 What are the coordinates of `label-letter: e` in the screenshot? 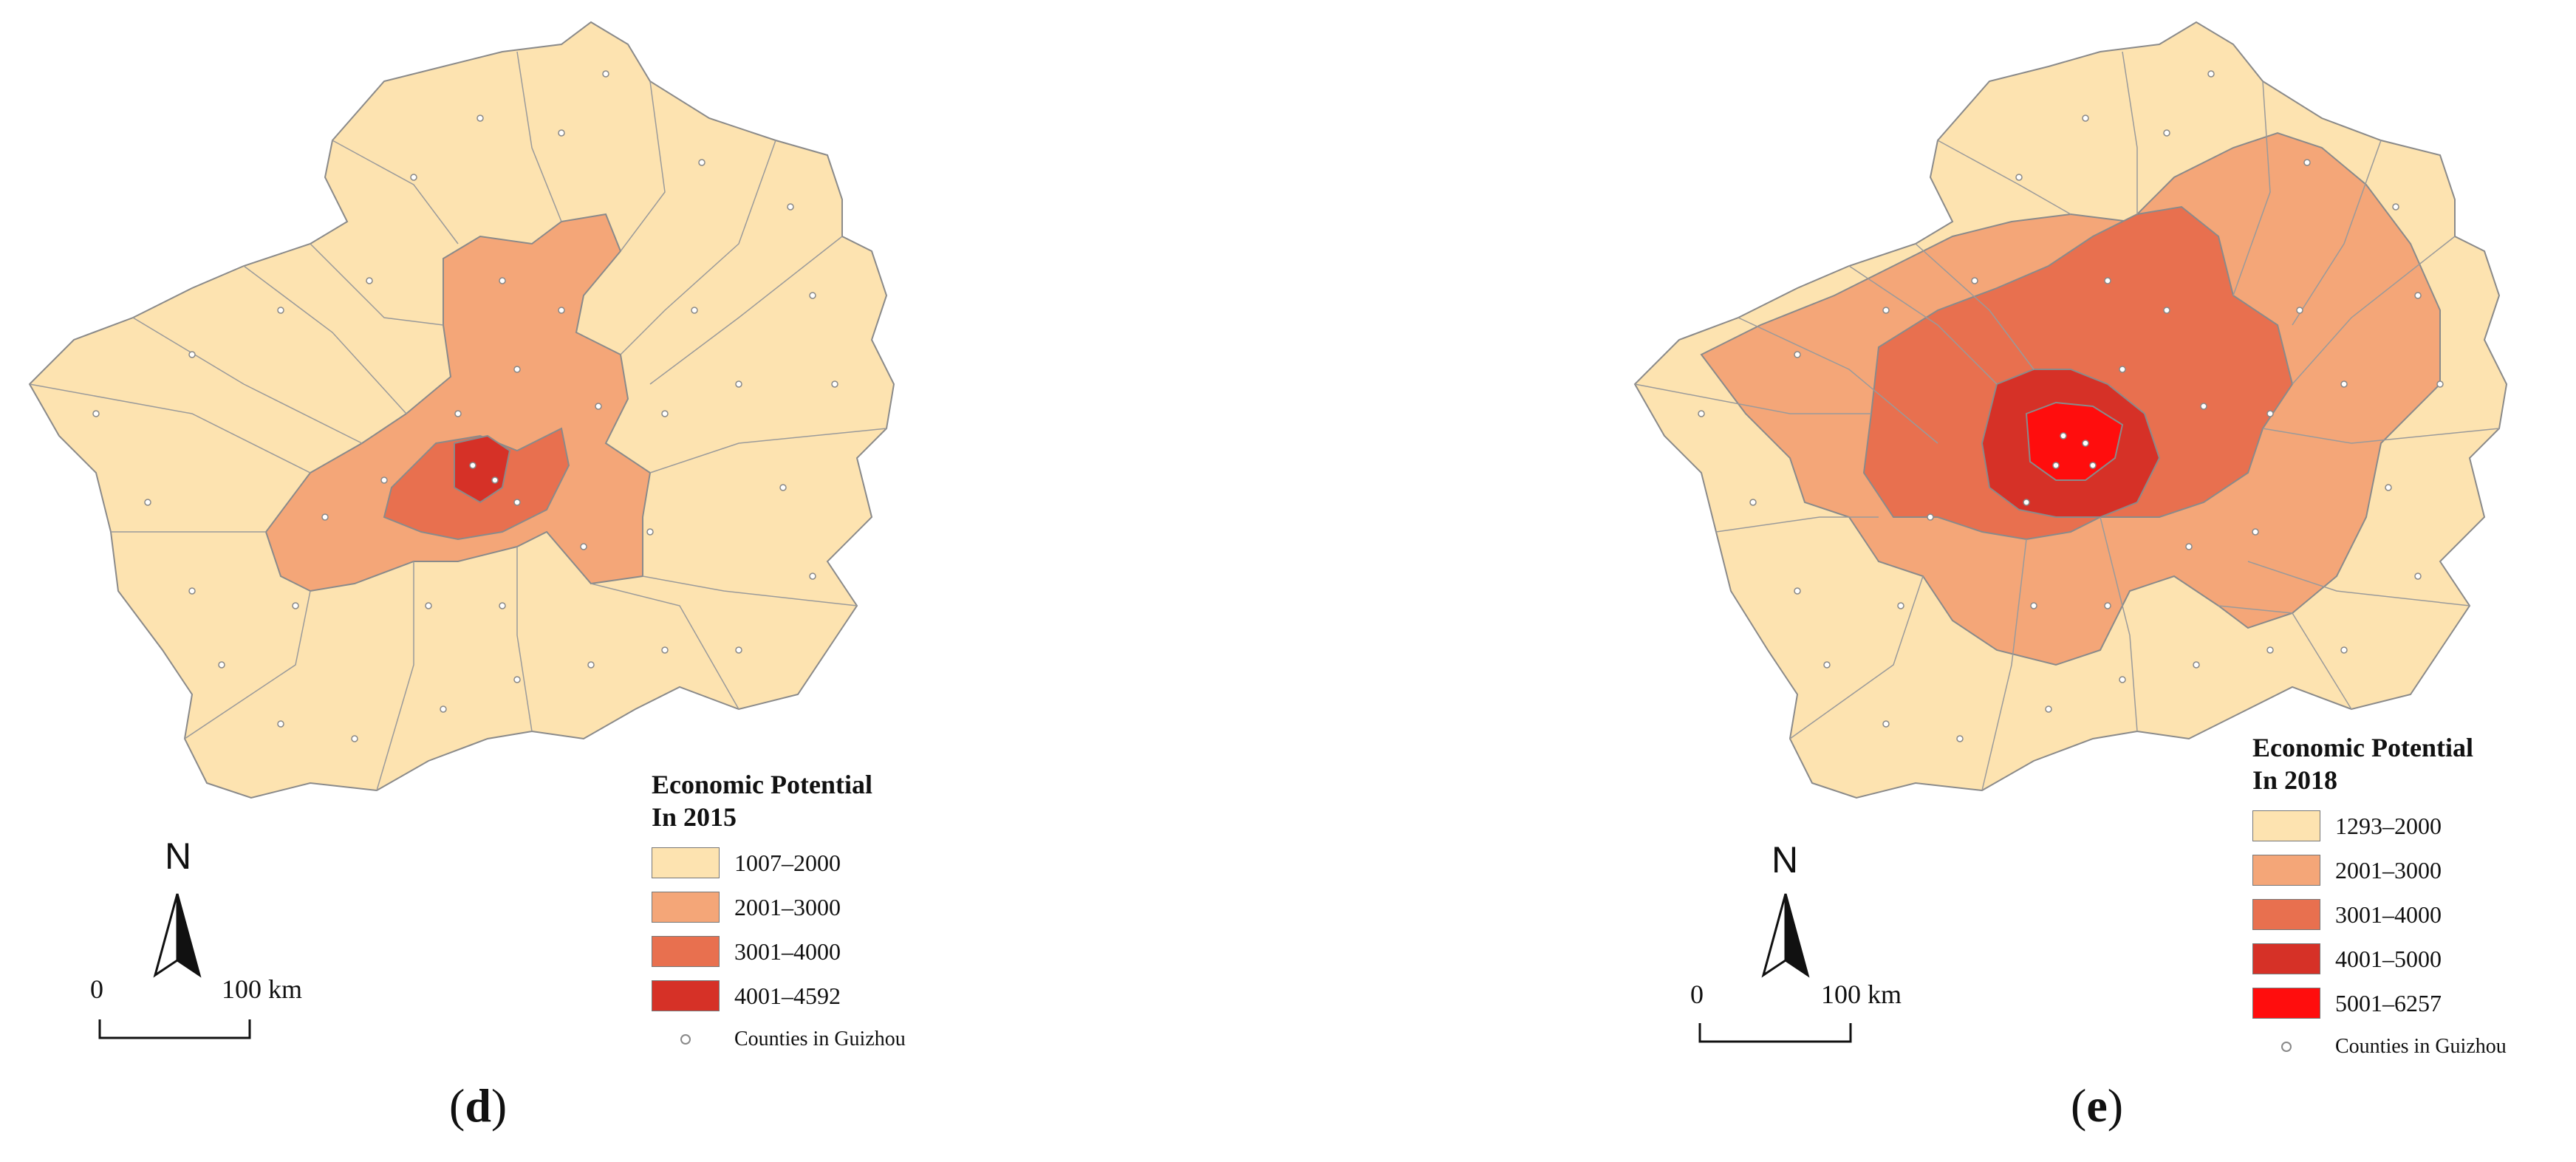 It's located at (2097, 1105).